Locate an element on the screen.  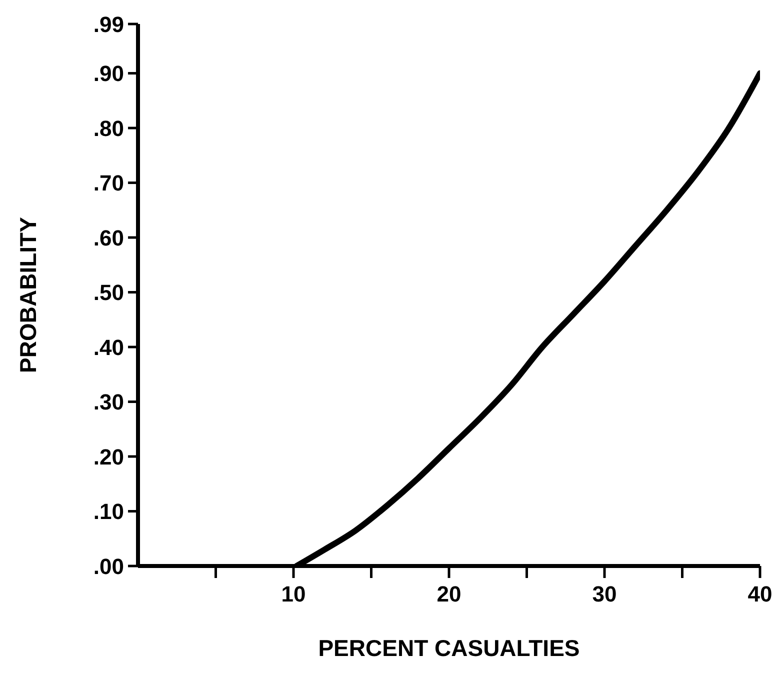
y-axis-title: PROBABILITY is located at coordinates (28, 295).